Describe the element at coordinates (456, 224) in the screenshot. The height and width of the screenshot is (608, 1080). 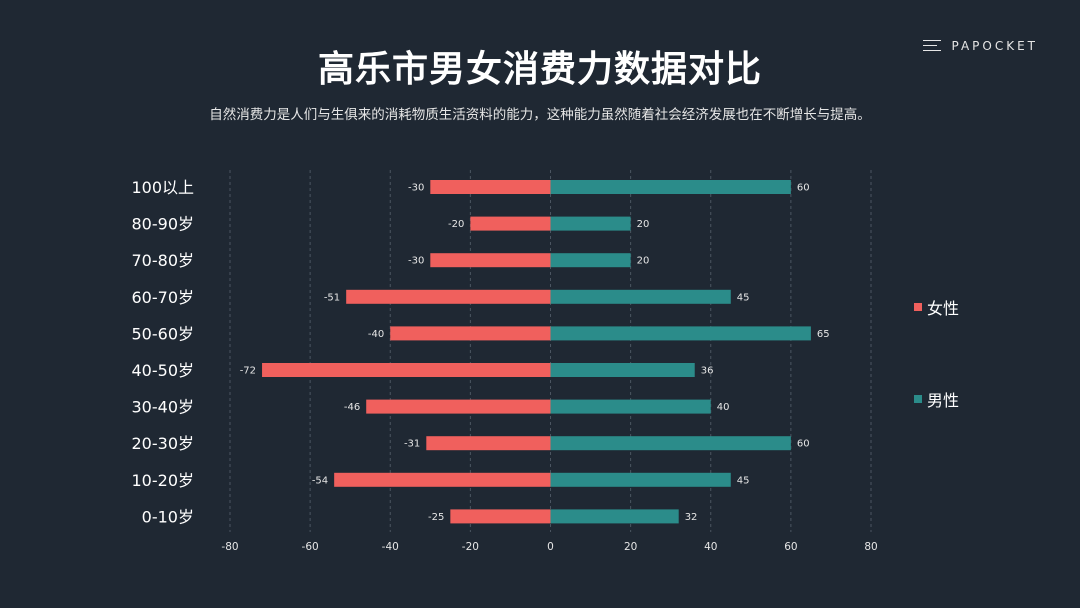
I see `data-label-female: -20` at that location.